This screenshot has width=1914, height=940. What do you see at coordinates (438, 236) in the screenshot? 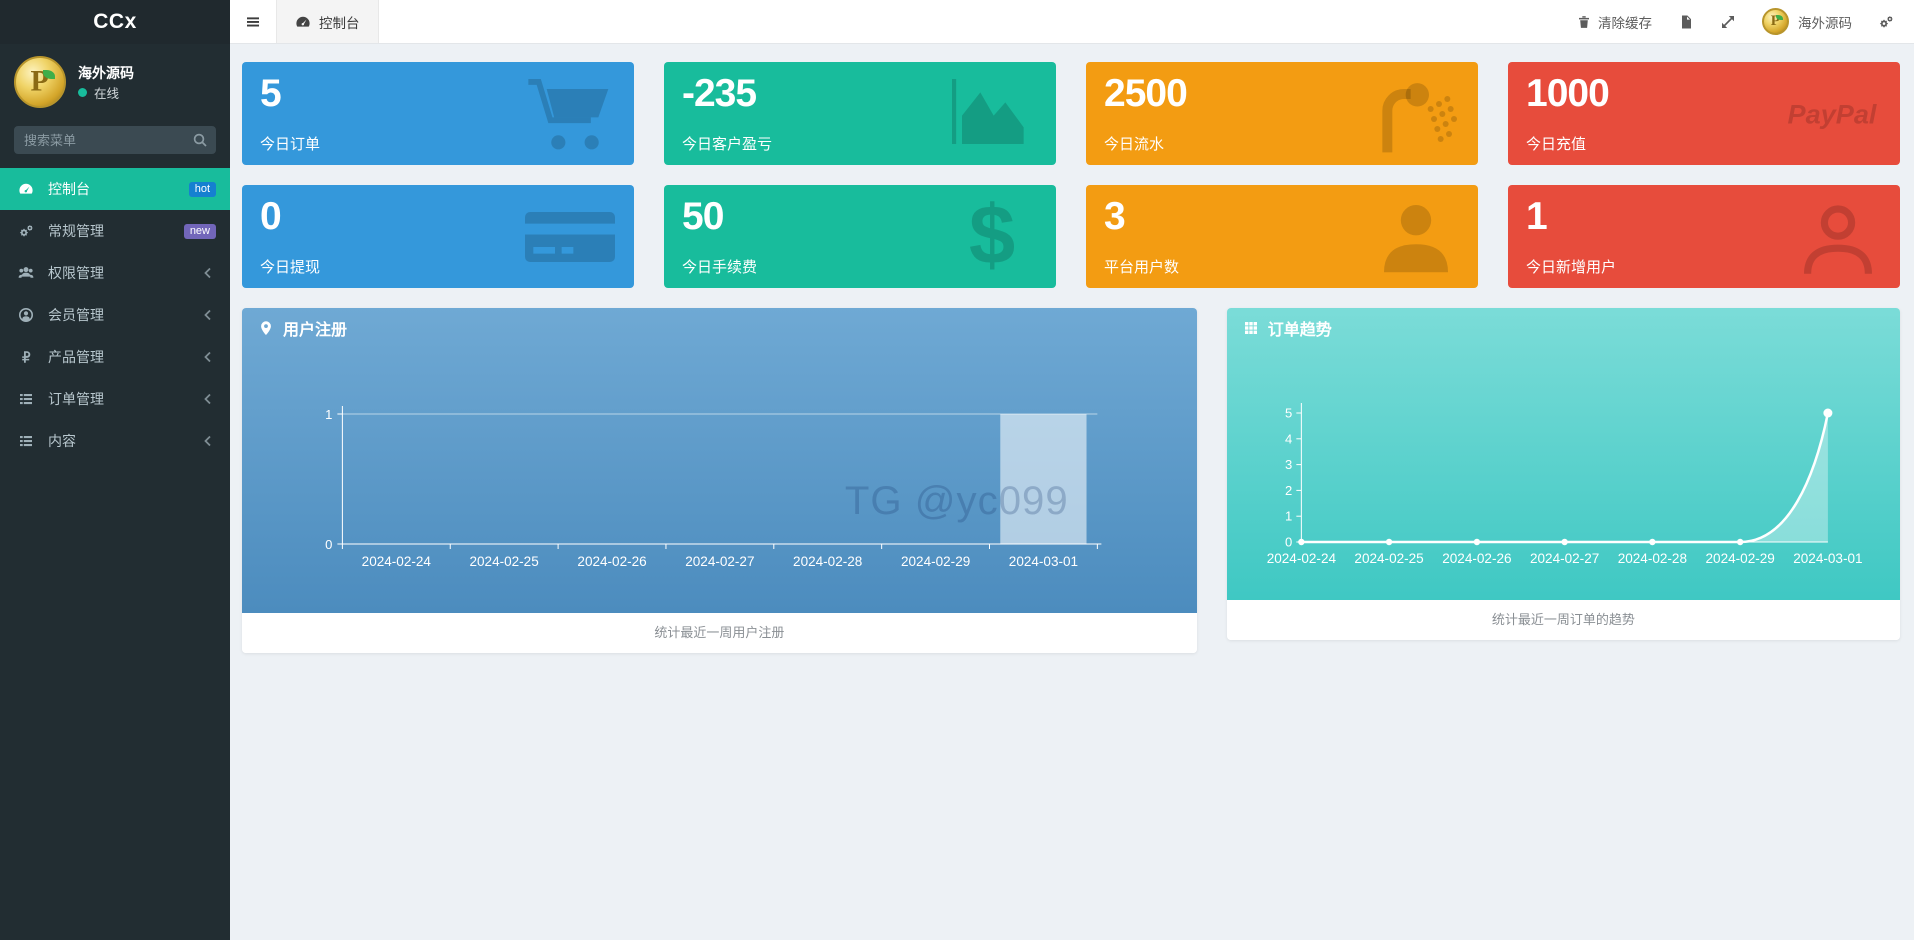
I see `stat-card-5: 0 今日提现` at bounding box center [438, 236].